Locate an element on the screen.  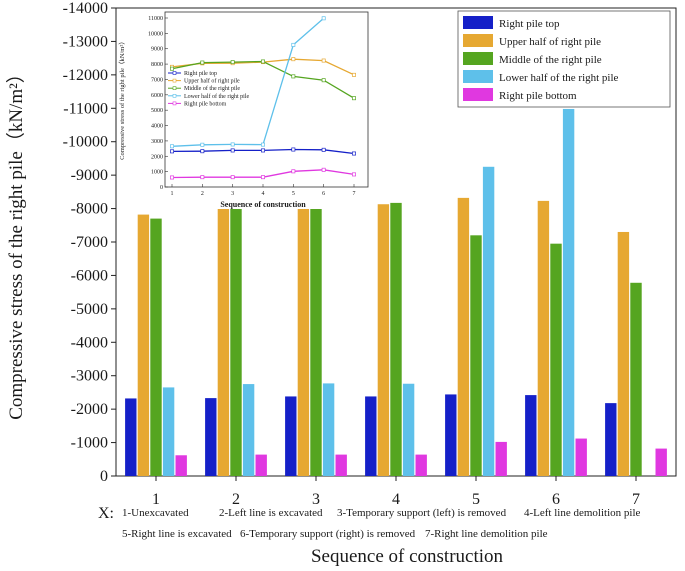
inset-x-tick-label: 4 is located at coordinates (263, 194).